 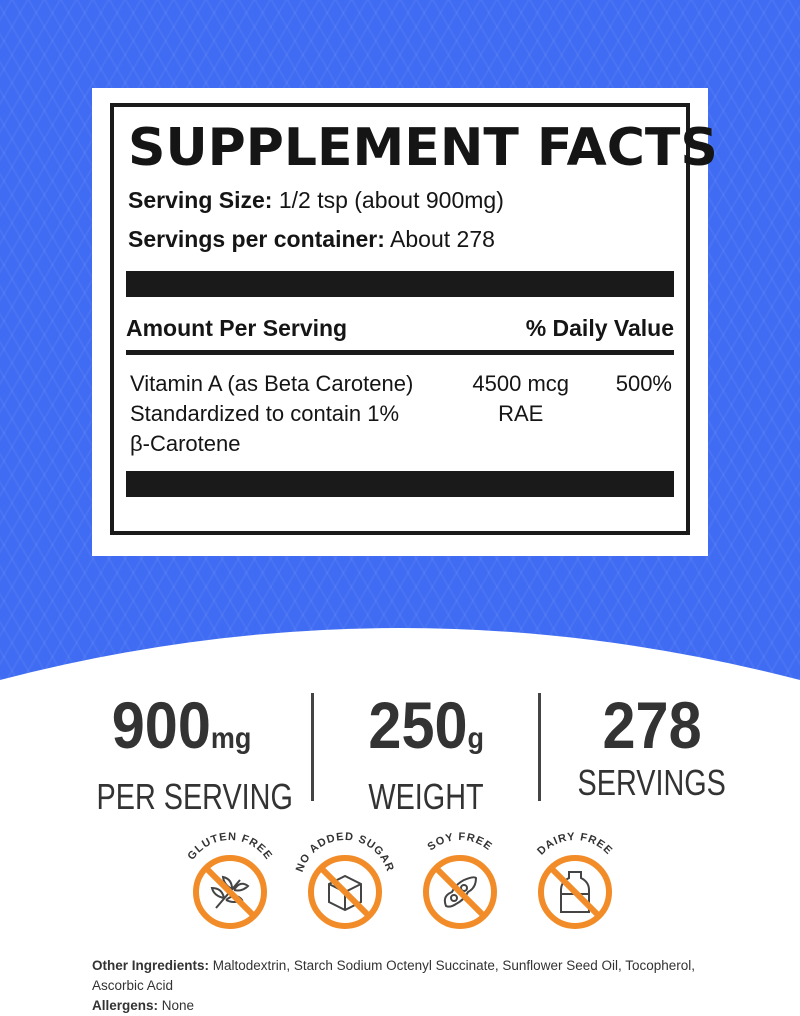 I want to click on serving-size: Serving Size: 1/2 tsp (about 900mg), so click(x=400, y=200).